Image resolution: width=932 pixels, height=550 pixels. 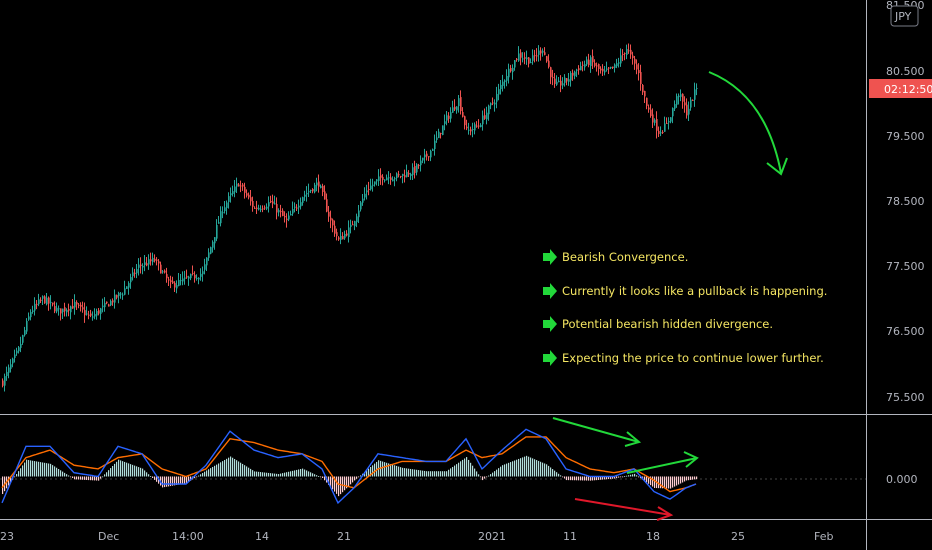 What do you see at coordinates (748, 123) in the screenshot?
I see `curved-down-arrow` at bounding box center [748, 123].